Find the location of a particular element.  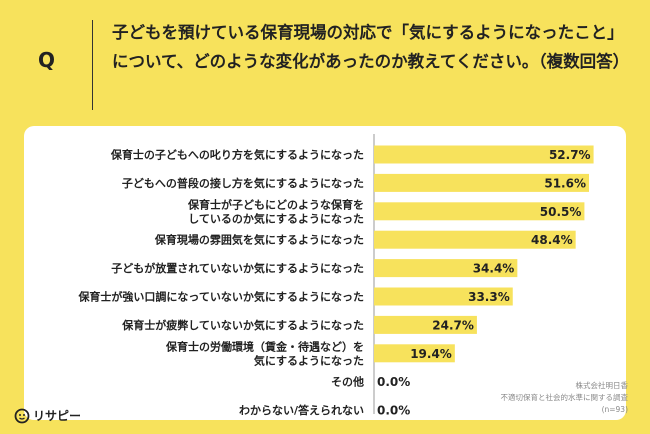

value-label: 51.6% is located at coordinates (565, 183).